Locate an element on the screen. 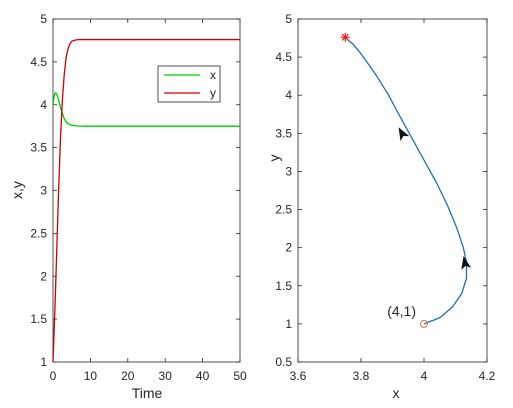 Image resolution: width=513 pixels, height=408 pixels. left-x-tick-label: 30 is located at coordinates (166, 376).